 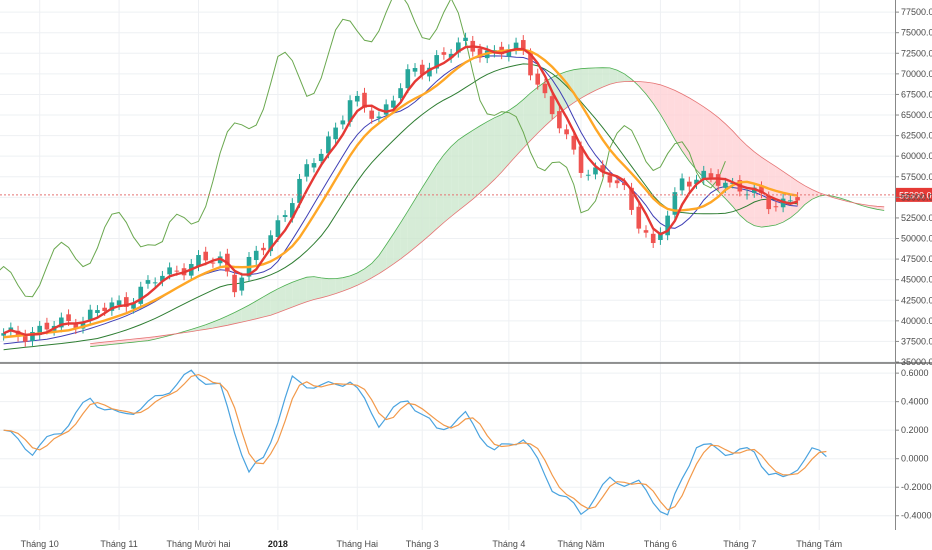 What do you see at coordinates (199, 544) in the screenshot?
I see `date-tick-label: Tháng Mười hai` at bounding box center [199, 544].